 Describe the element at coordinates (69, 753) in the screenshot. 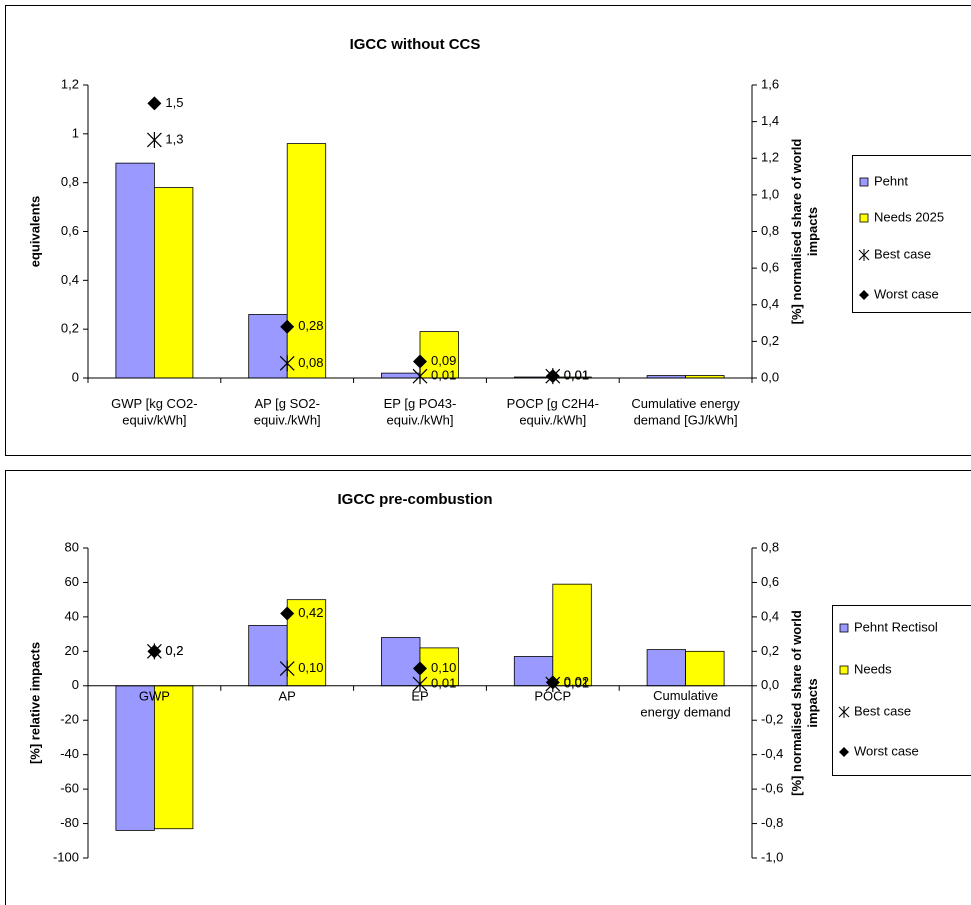

I see `y-tick-label: -40` at that location.